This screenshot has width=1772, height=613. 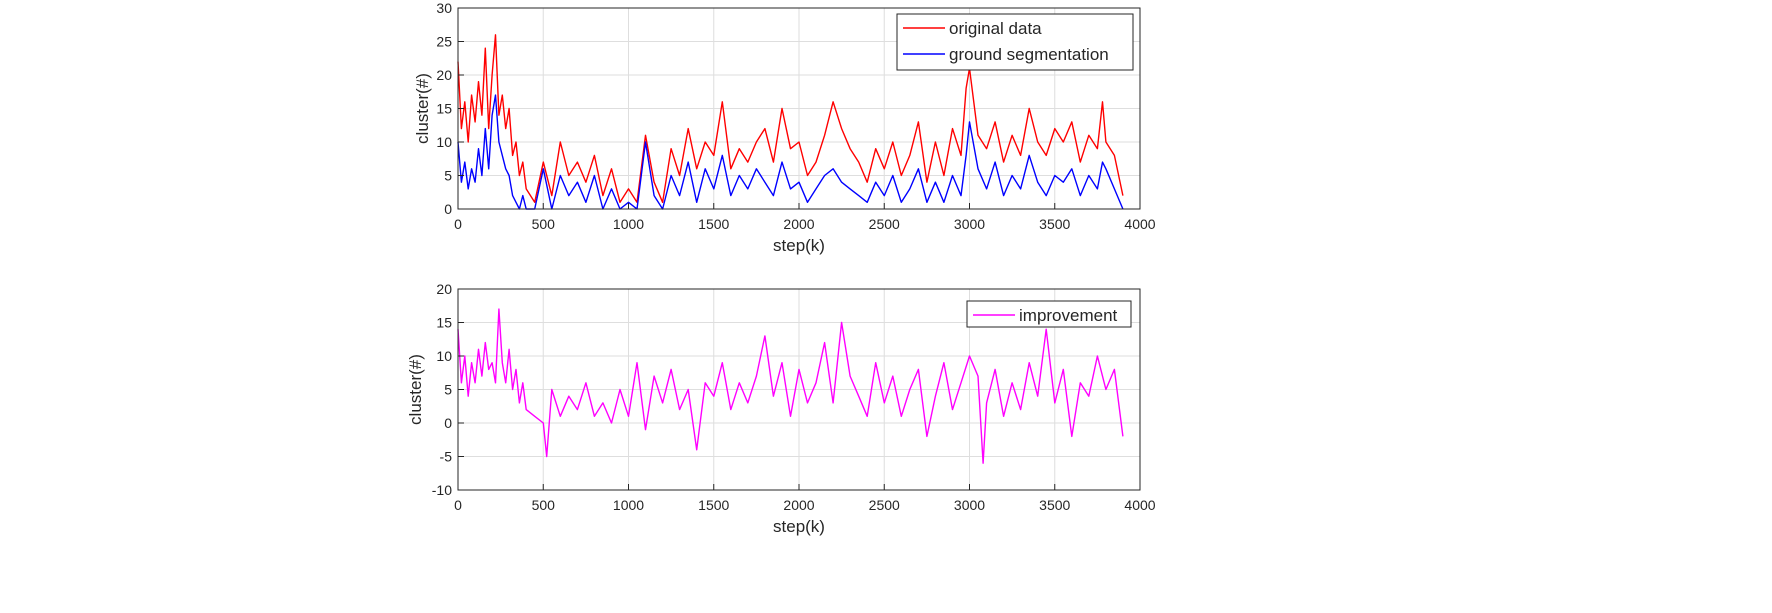 I want to click on legend: original data ground segmentation, so click(x=1015, y=42).